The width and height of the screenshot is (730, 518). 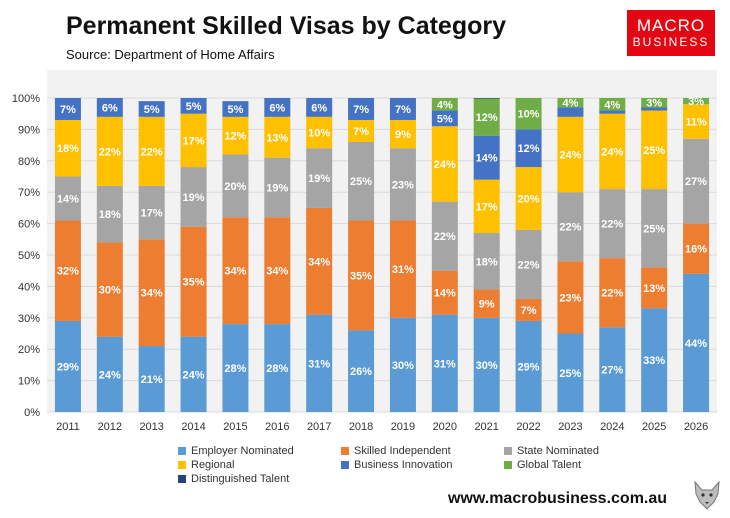 What do you see at coordinates (68, 149) in the screenshot?
I see `data-label: 18%` at bounding box center [68, 149].